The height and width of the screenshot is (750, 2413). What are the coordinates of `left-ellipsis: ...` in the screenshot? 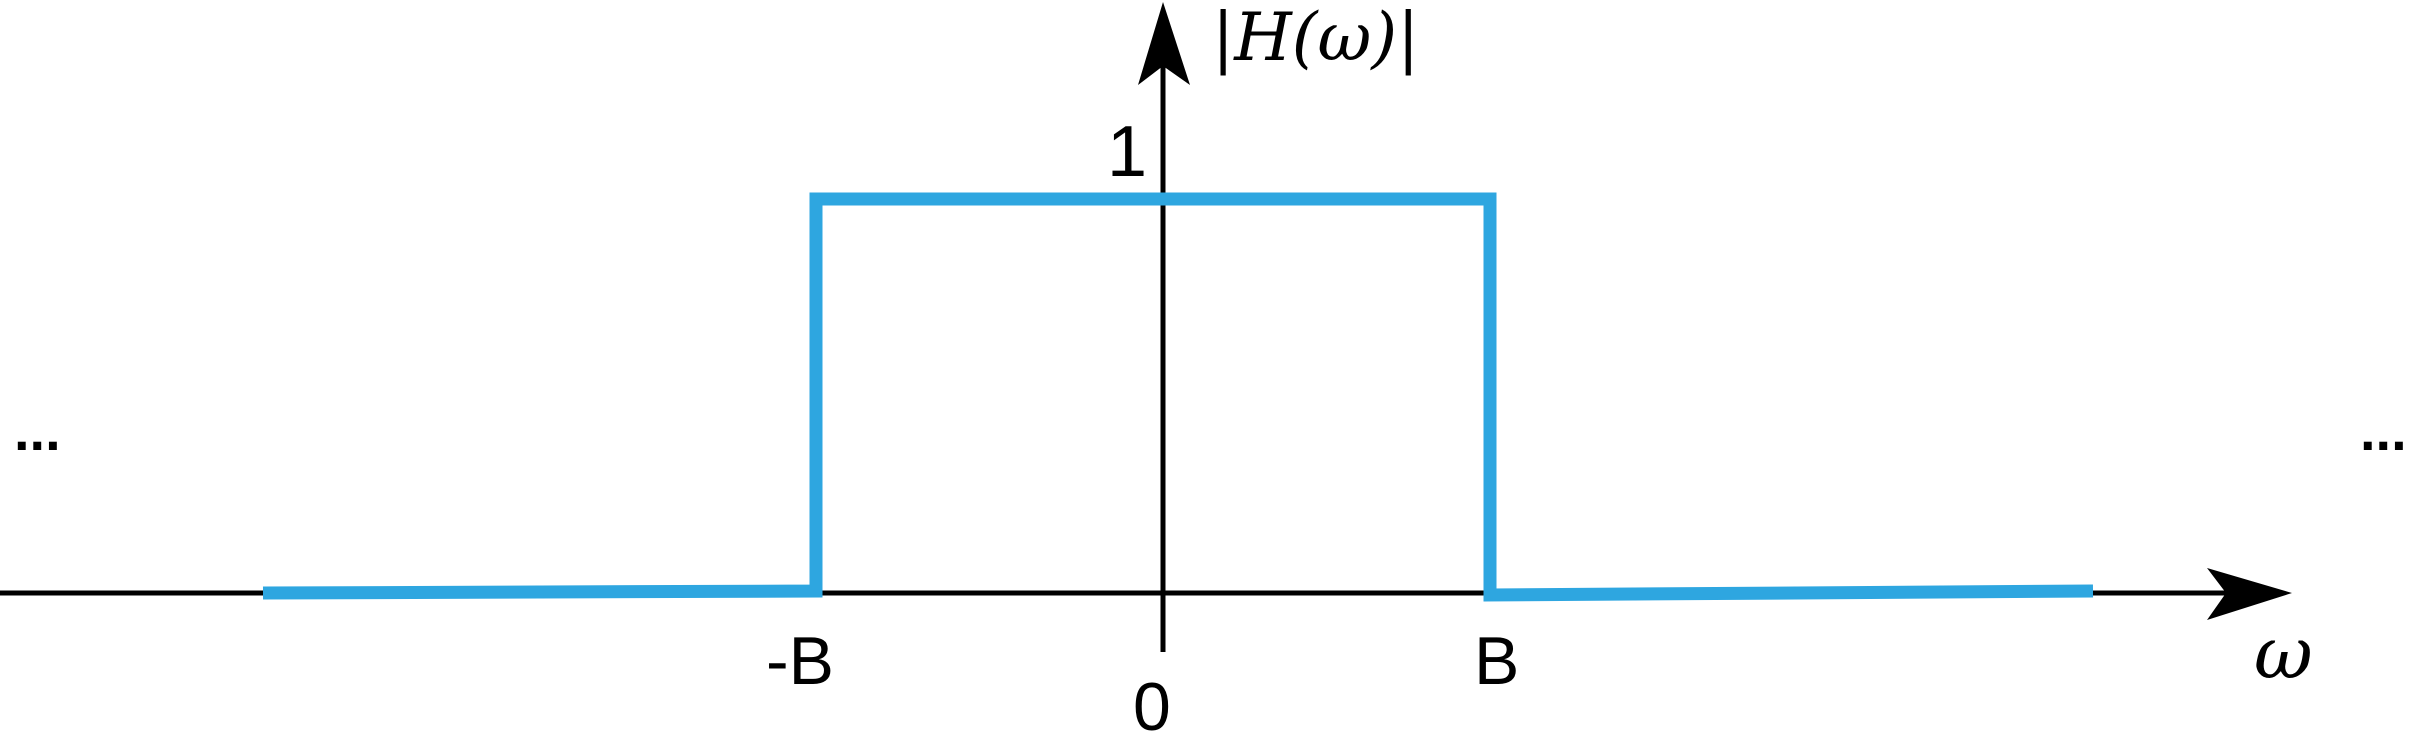 It's located at (37, 430).